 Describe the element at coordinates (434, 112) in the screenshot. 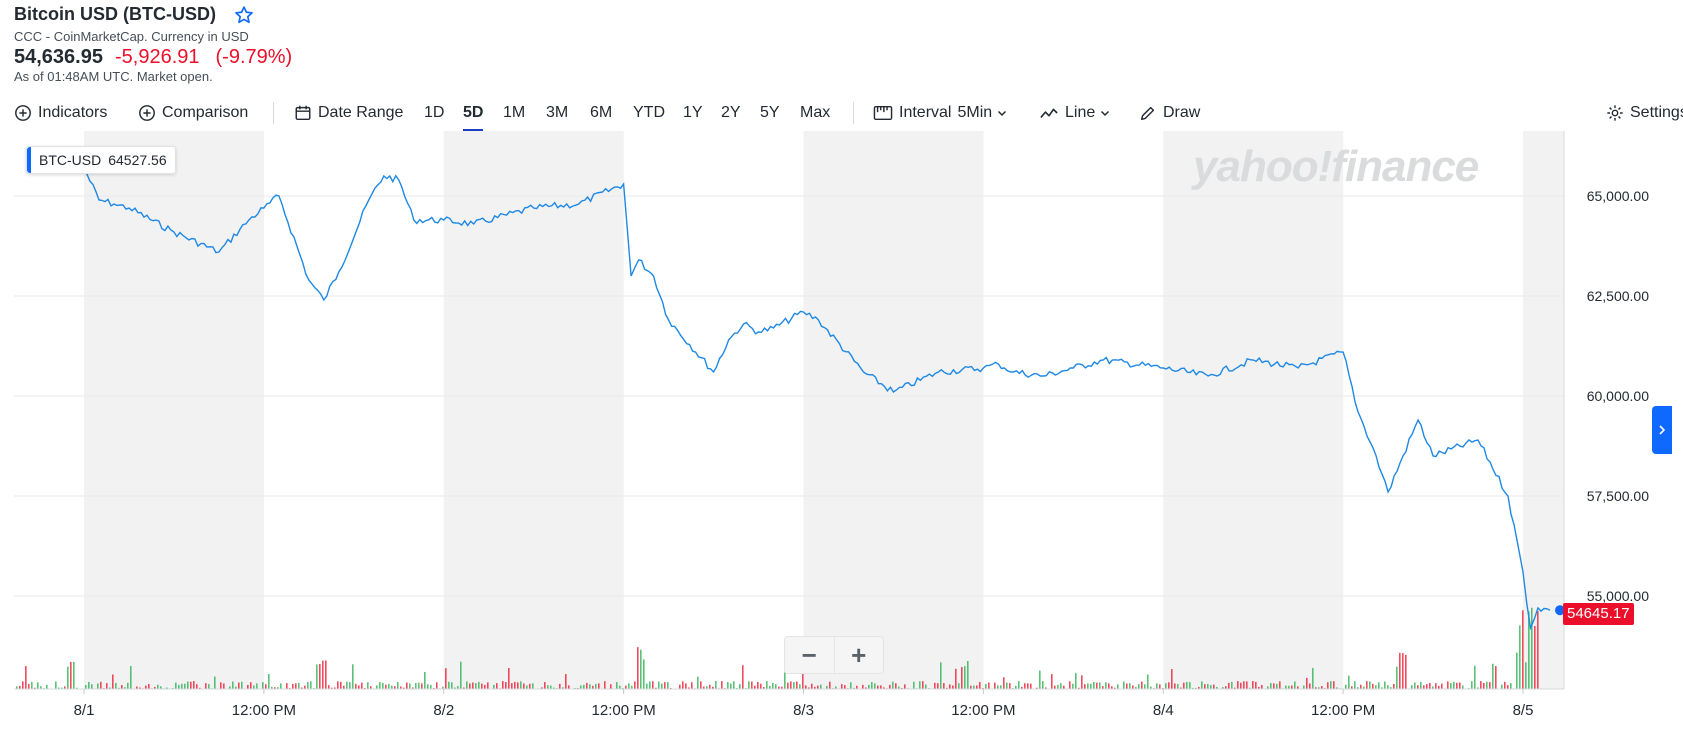

I see `range-1d: 1D` at that location.